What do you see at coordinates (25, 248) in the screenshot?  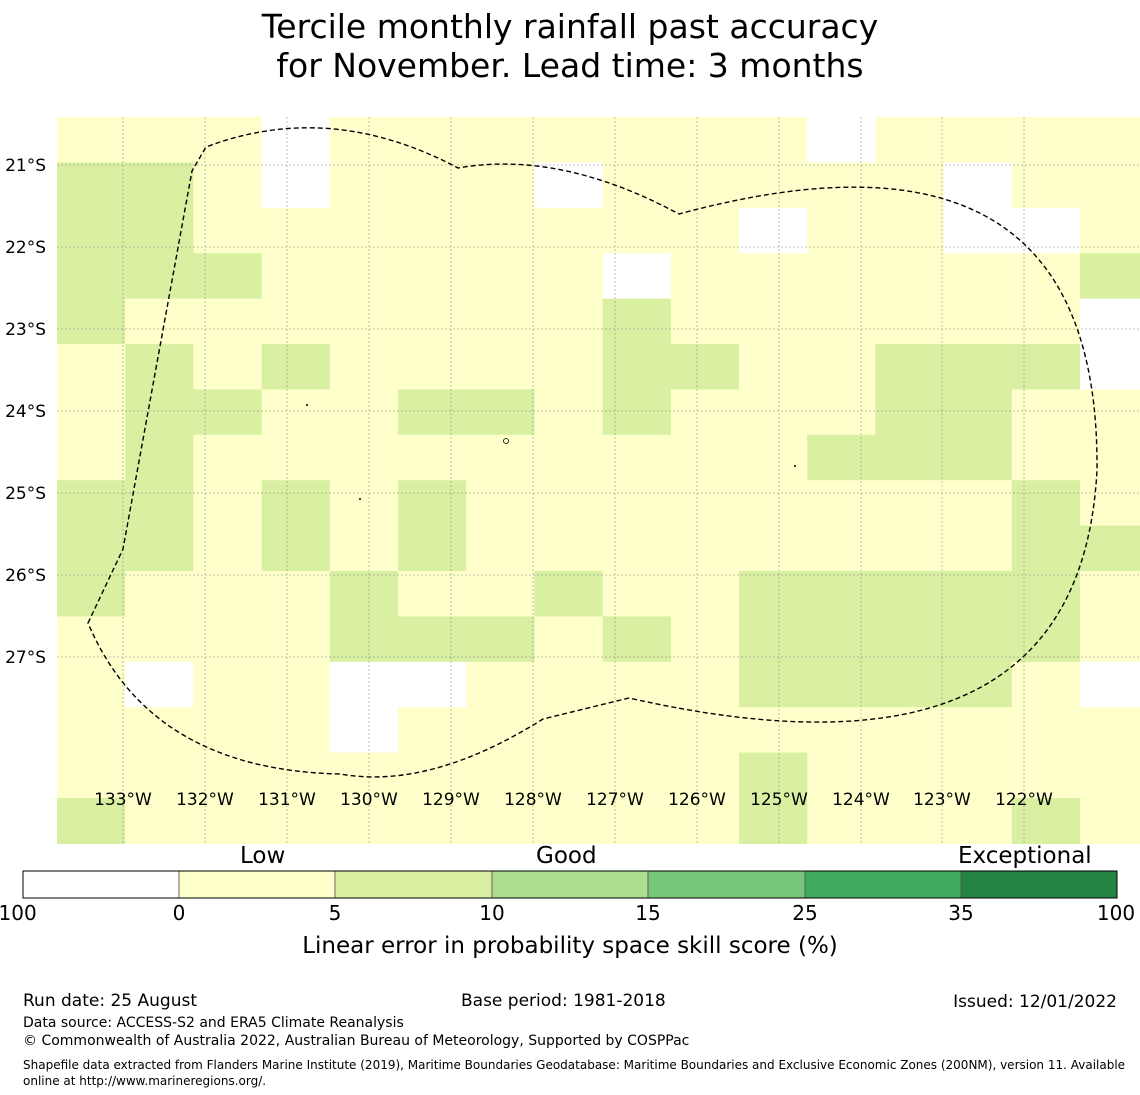 I see `latitude-label: 22°S` at bounding box center [25, 248].